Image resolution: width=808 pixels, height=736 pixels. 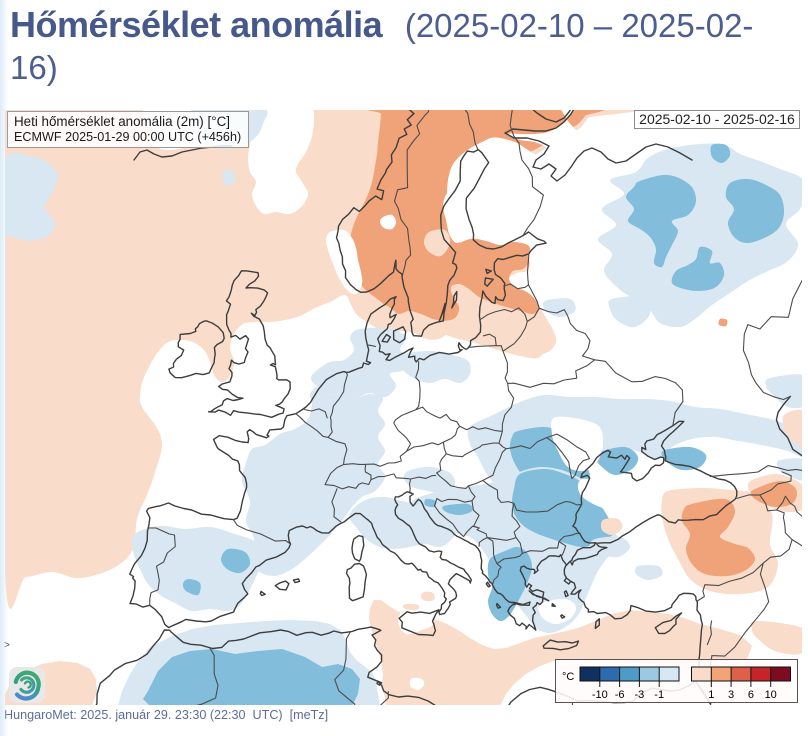 What do you see at coordinates (771, 695) in the screenshot?
I see `svg-text: 10` at bounding box center [771, 695].